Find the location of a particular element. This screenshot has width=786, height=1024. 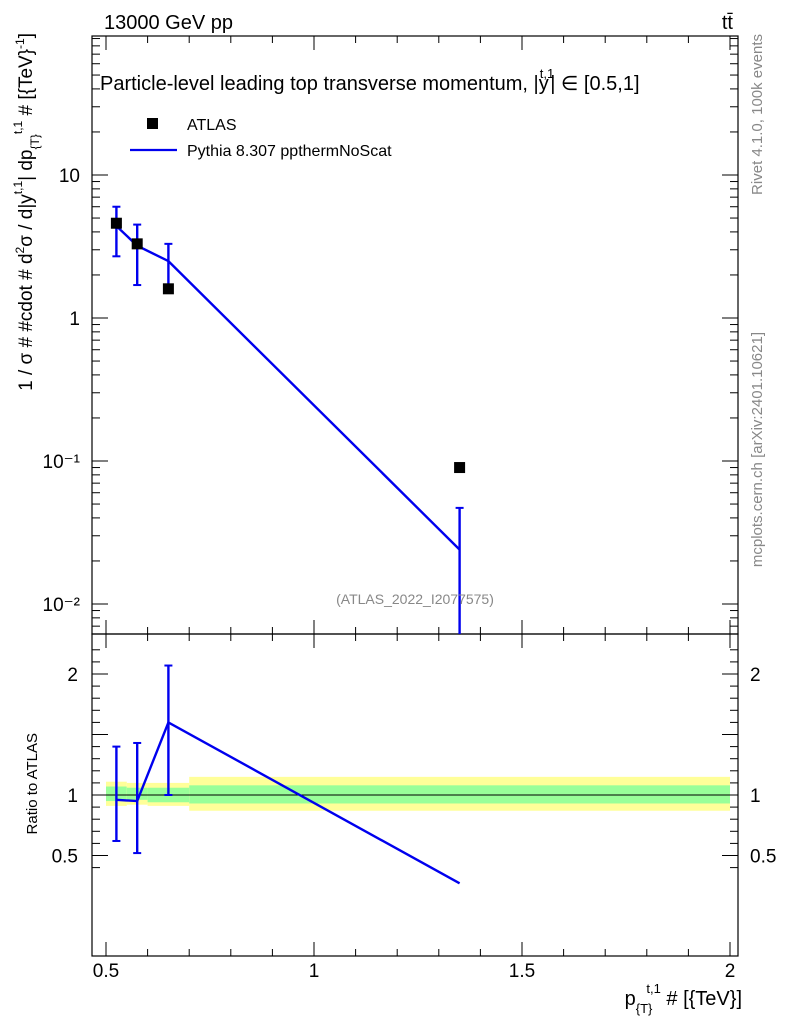

y-tick-label-ratio-left: 1 is located at coordinates (72, 796).